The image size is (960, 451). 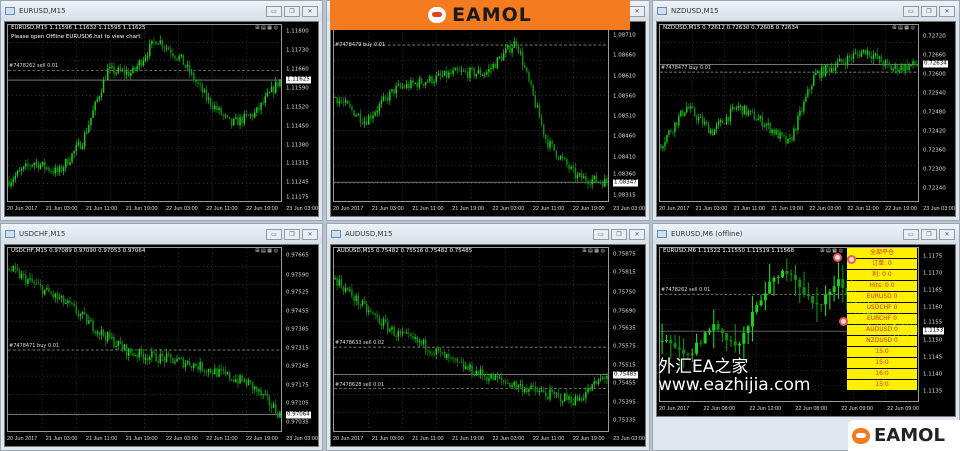 I want to click on window-titlebar: NZDUSD,M15 ▭ ❐ ✕, so click(x=806, y=11).